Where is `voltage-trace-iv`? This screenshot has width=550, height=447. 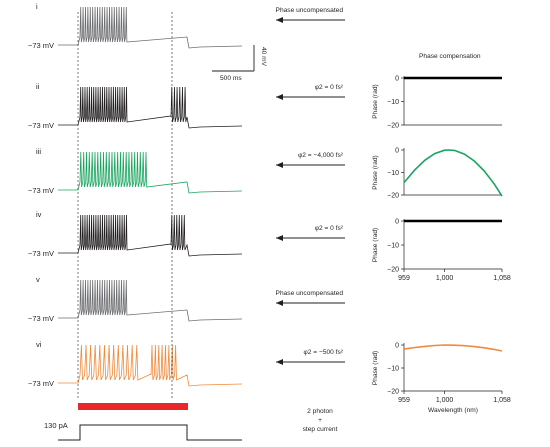
voltage-trace-iv is located at coordinates (150, 235).